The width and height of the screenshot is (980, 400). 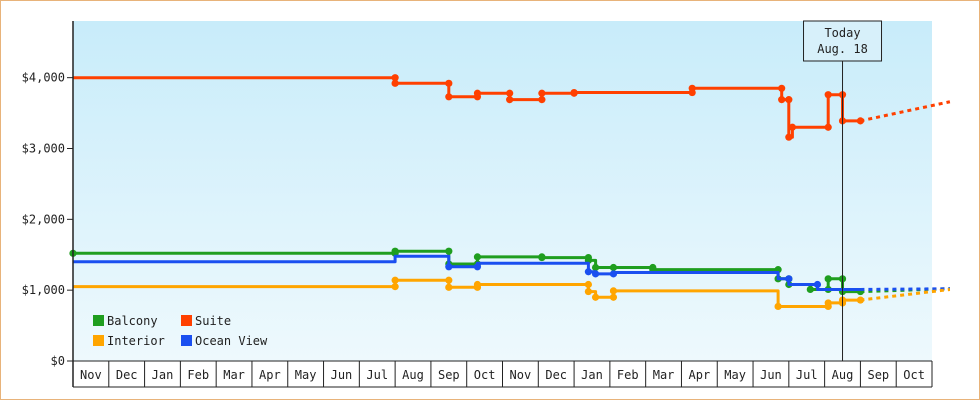 I want to click on legend: Balcony Suite Interior Ocean View, so click(x=180, y=331).